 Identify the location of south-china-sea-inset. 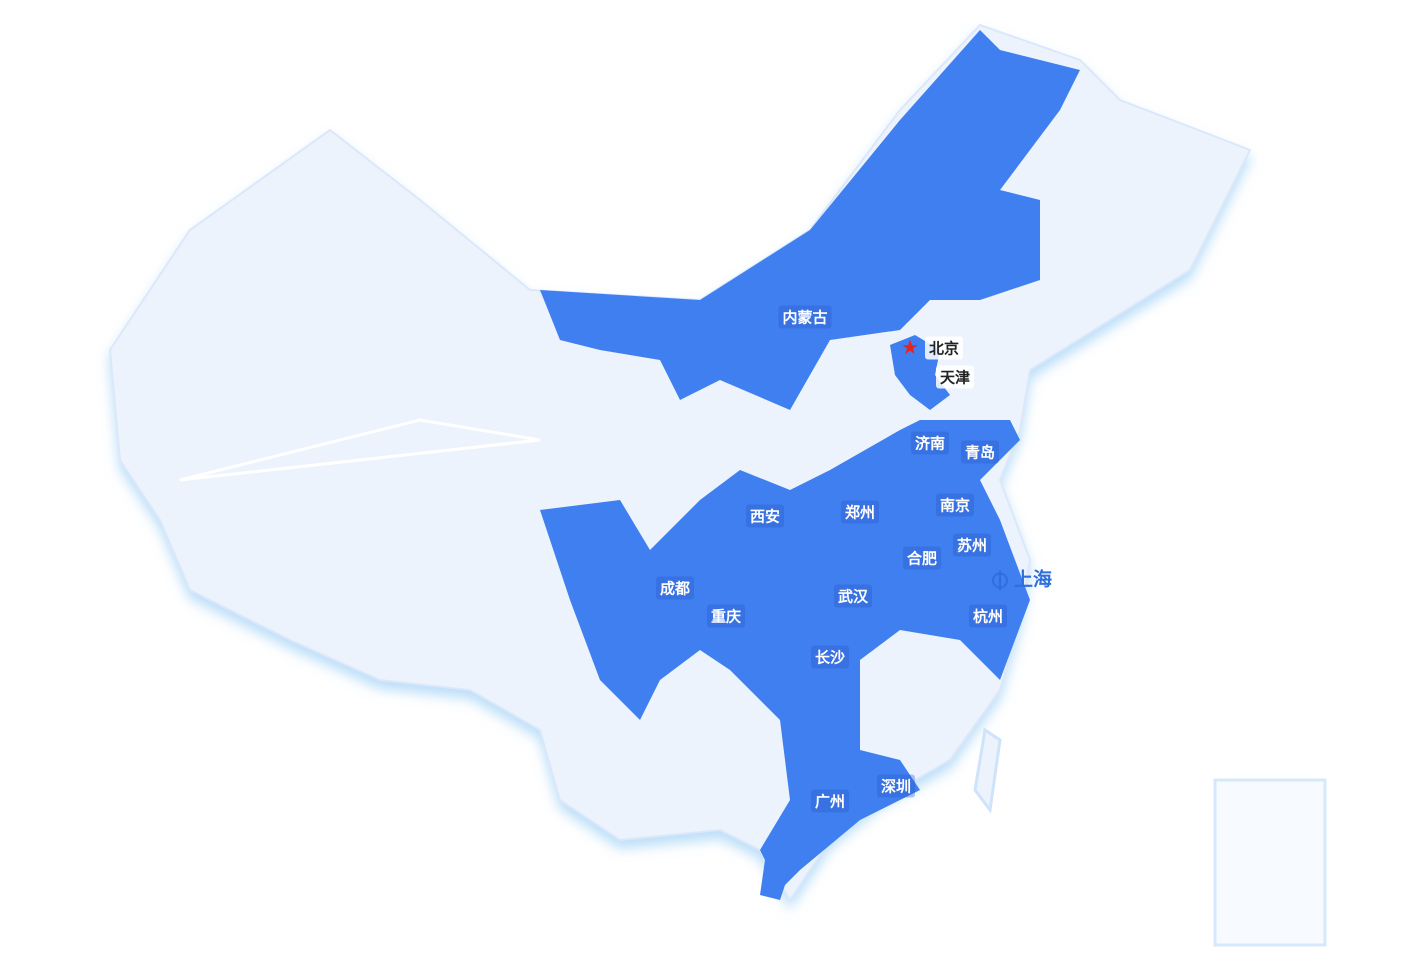
(1270, 862).